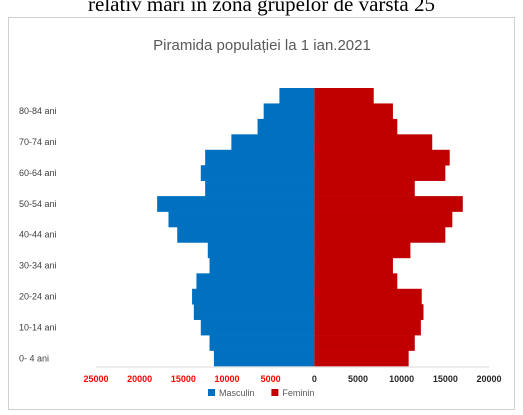 Image resolution: width=523 pixels, height=415 pixels. I want to click on bar-masculin-0-4-ani, so click(264, 358).